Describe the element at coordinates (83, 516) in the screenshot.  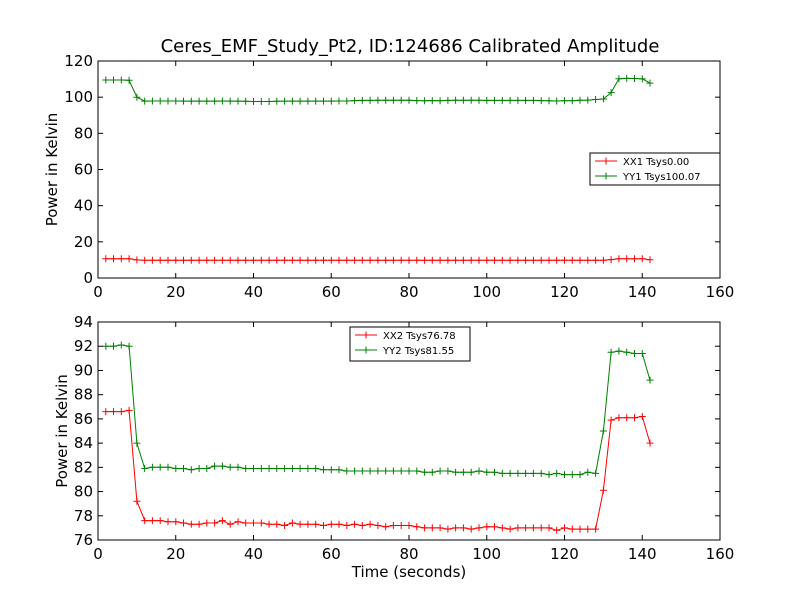
I see `y-tick-label: 78` at that location.